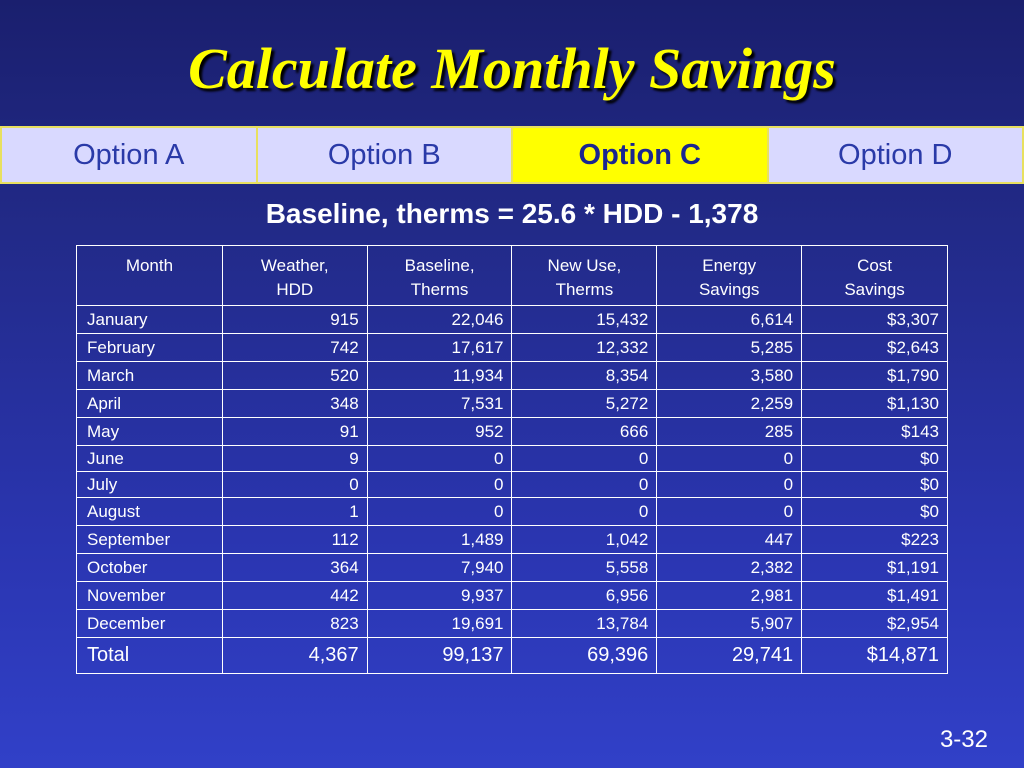  What do you see at coordinates (584, 655) in the screenshot?
I see `total-new-use: 69,396` at bounding box center [584, 655].